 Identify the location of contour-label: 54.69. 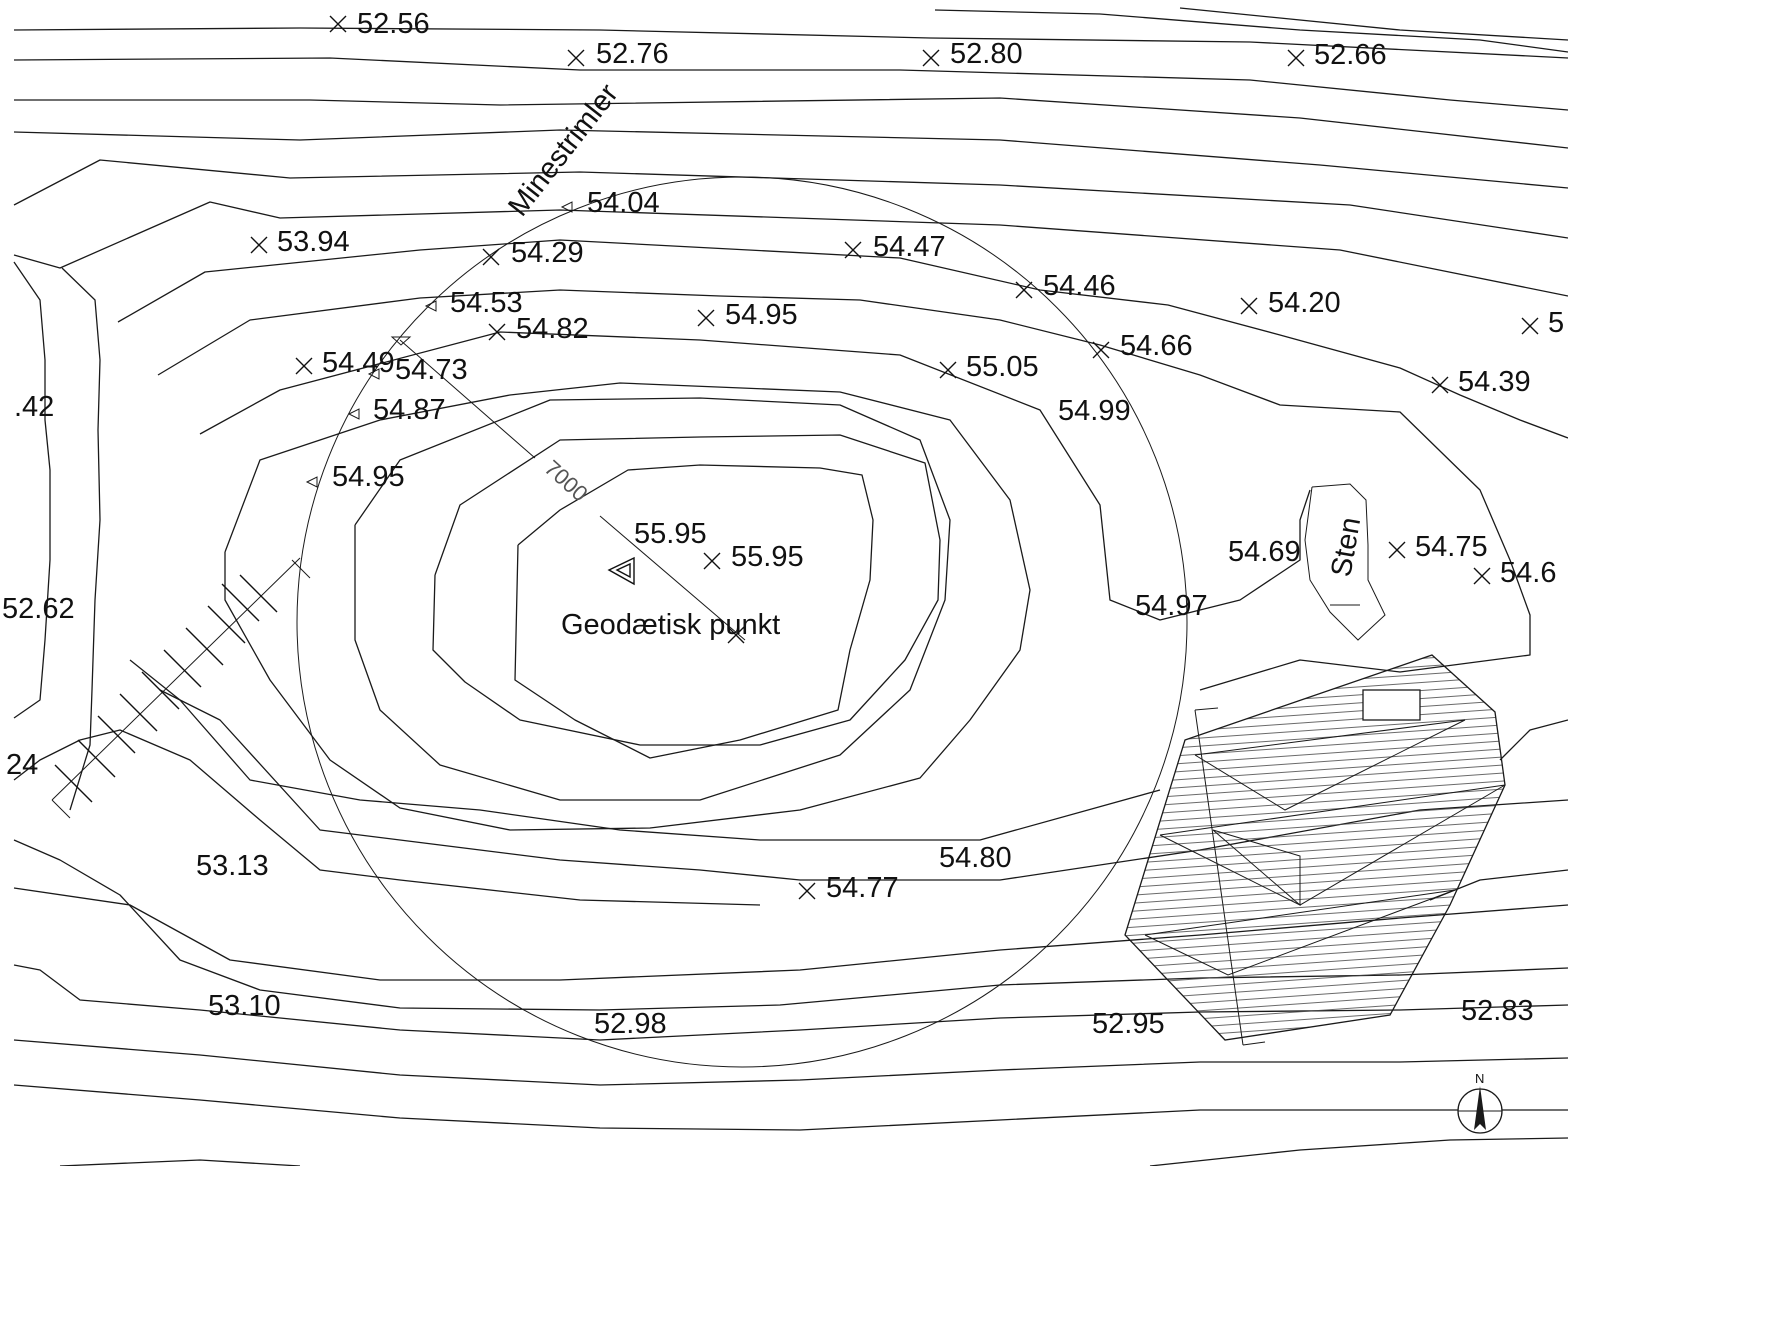
(1264, 552).